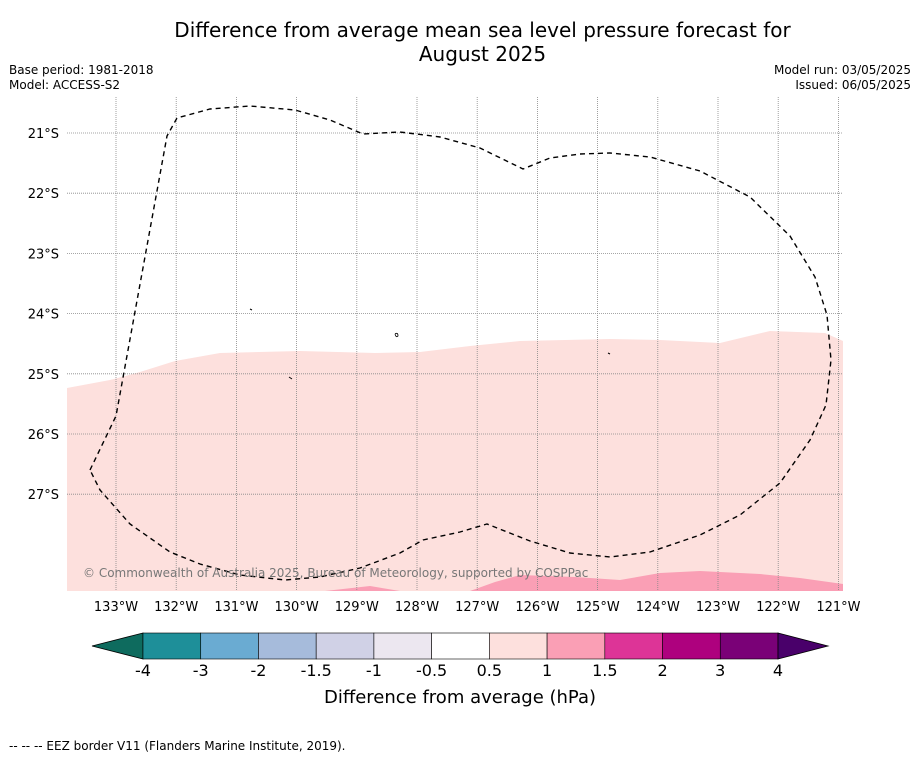  What do you see at coordinates (236, 607) in the screenshot?
I see `longitude-label: 131°W` at bounding box center [236, 607].